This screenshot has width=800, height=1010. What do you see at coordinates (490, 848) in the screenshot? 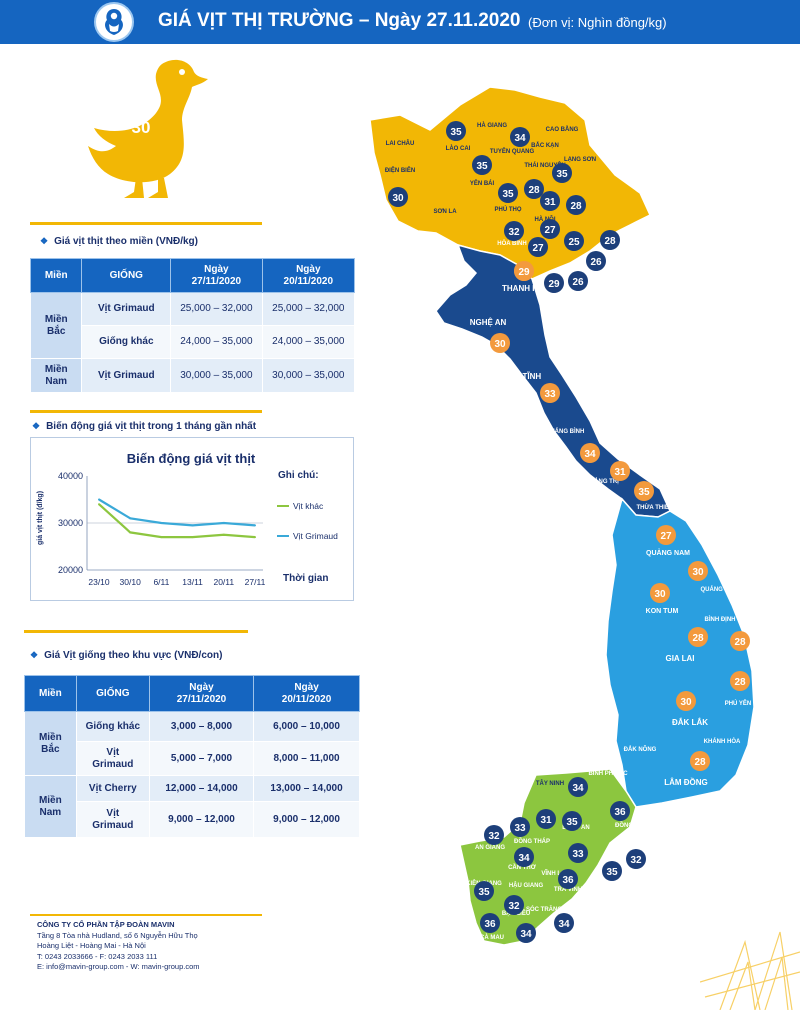
I see `province-label: AN GIANG` at bounding box center [490, 848].